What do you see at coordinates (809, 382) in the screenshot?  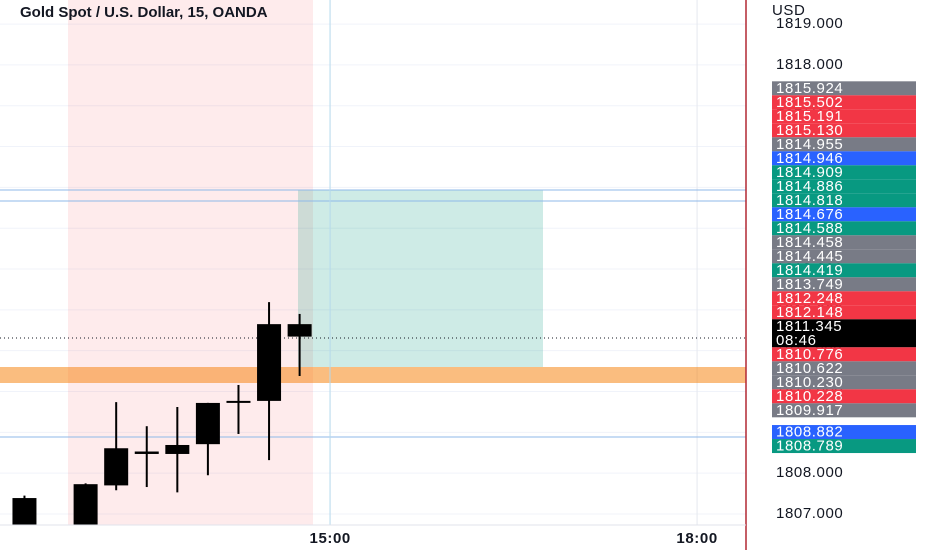 I see `price-badge-label: 1810.230` at bounding box center [809, 382].